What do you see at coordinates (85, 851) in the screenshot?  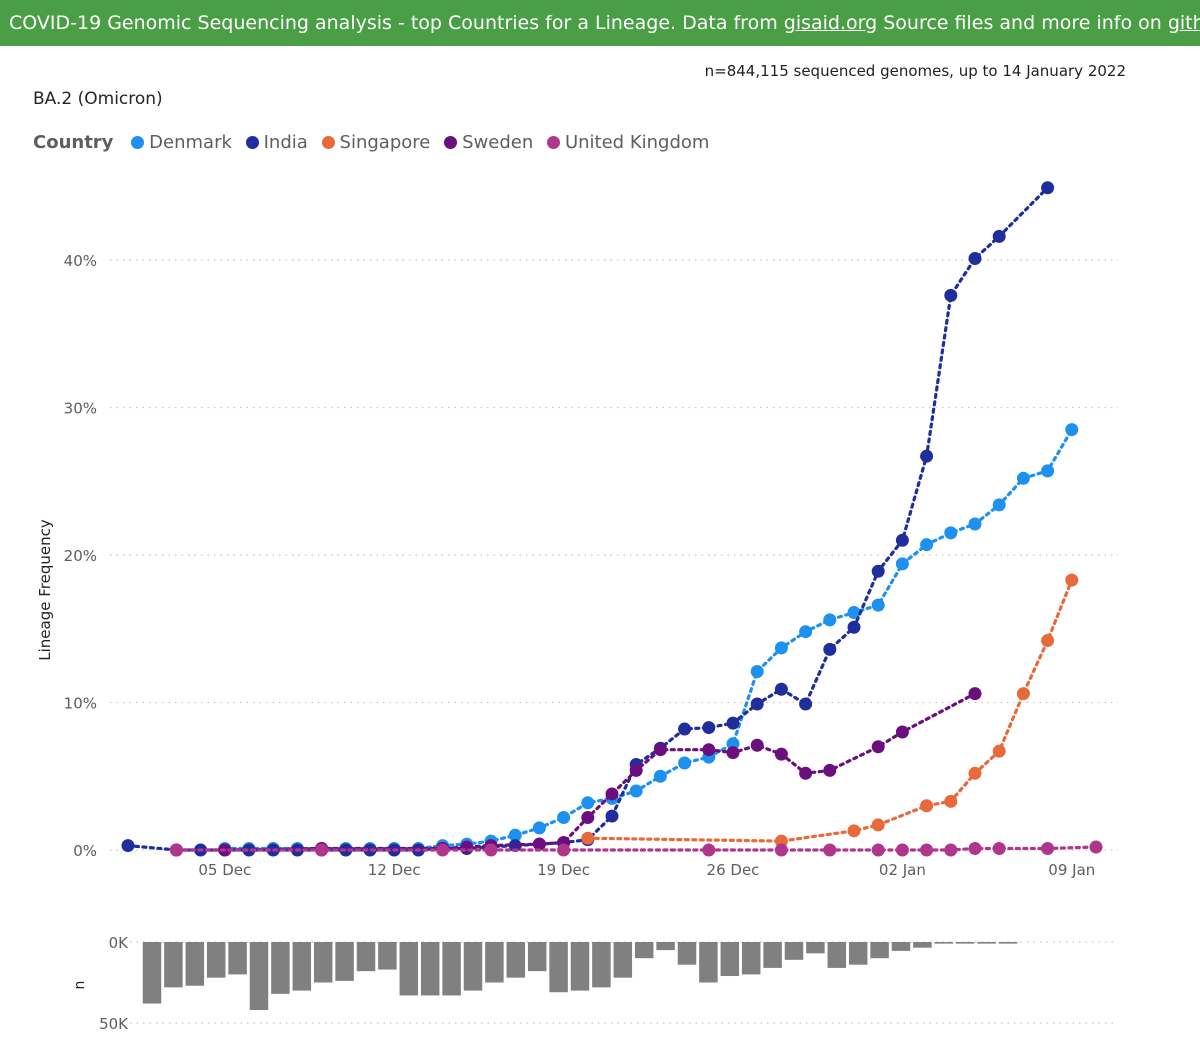 I see `y-tick-label: 0%` at bounding box center [85, 851].